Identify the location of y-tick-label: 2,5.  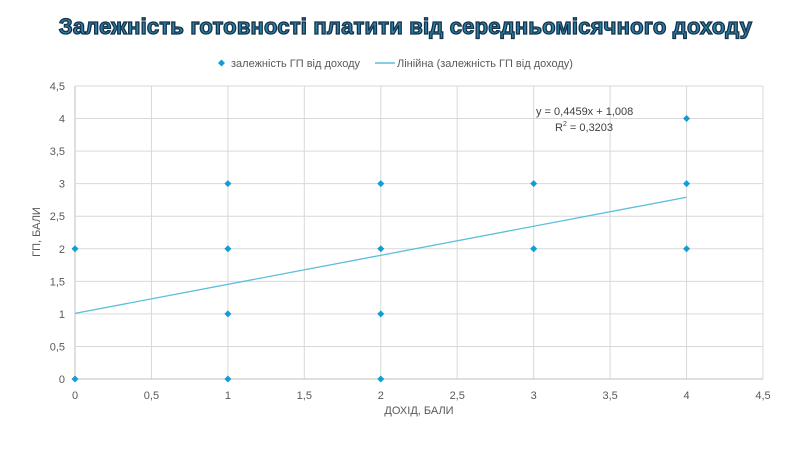
(57, 217).